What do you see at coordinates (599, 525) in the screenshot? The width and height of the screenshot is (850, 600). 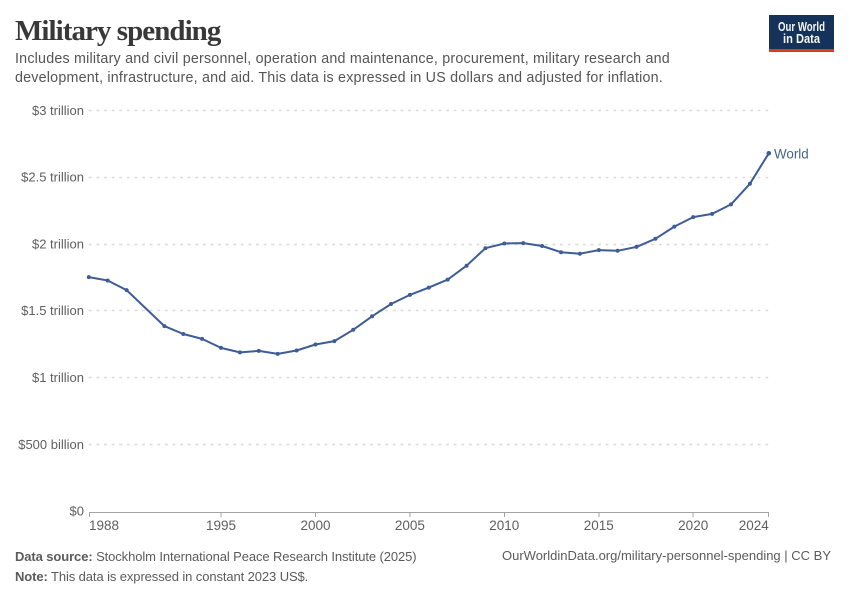 I see `svg-text: 2015` at bounding box center [599, 525].